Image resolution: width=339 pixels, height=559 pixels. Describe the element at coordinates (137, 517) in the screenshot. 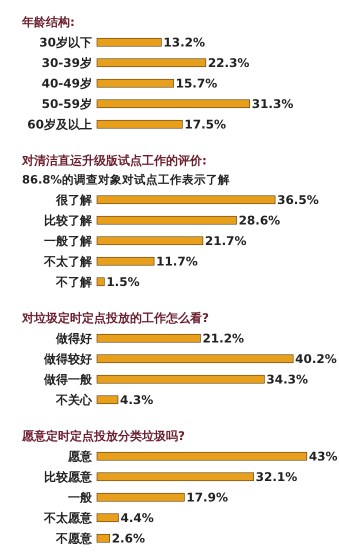

I see `data-label: 4.4%` at that location.